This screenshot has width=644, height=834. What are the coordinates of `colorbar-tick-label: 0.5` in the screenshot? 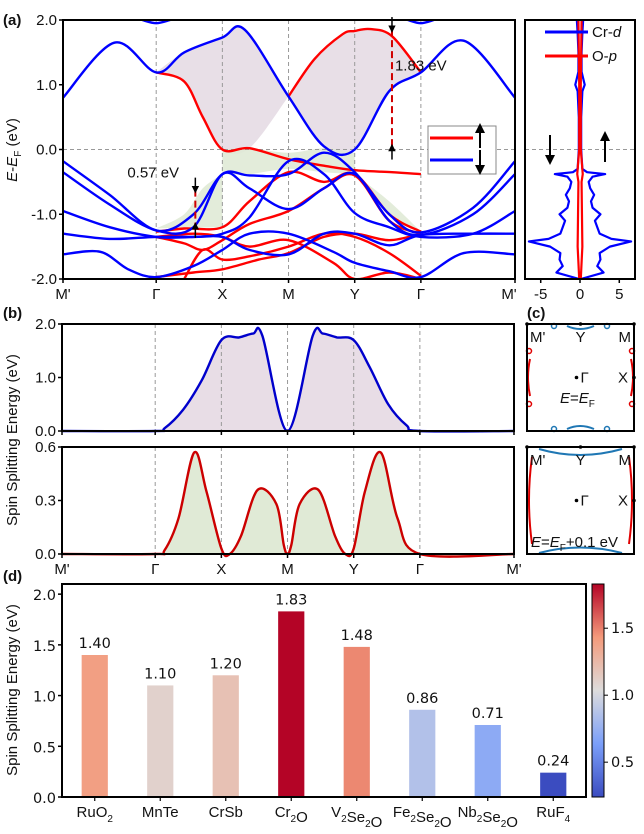 It's located at (622, 763).